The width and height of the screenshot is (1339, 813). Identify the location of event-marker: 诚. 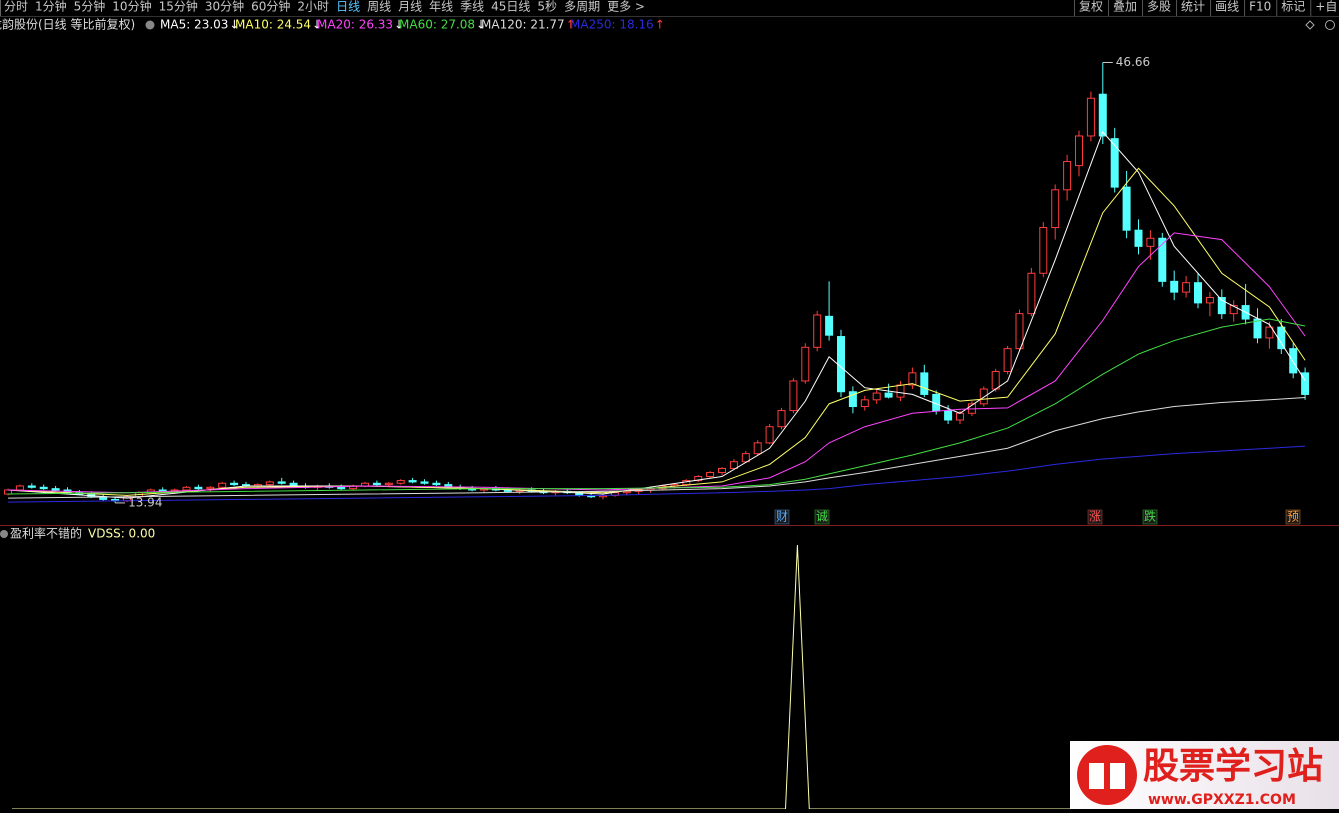
(822, 517).